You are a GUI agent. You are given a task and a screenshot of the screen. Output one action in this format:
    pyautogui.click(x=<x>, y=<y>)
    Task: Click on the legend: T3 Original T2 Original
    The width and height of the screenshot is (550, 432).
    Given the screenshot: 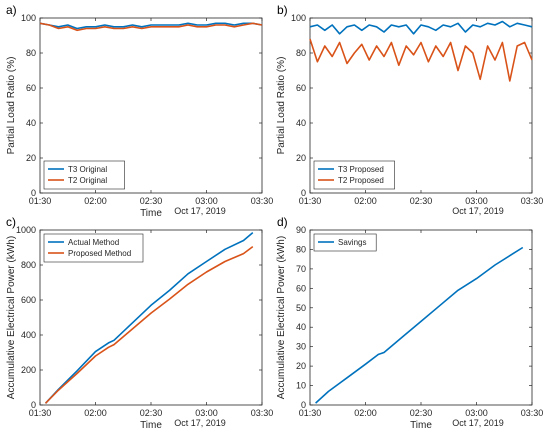 What is the action you would take?
    pyautogui.click(x=84, y=175)
    